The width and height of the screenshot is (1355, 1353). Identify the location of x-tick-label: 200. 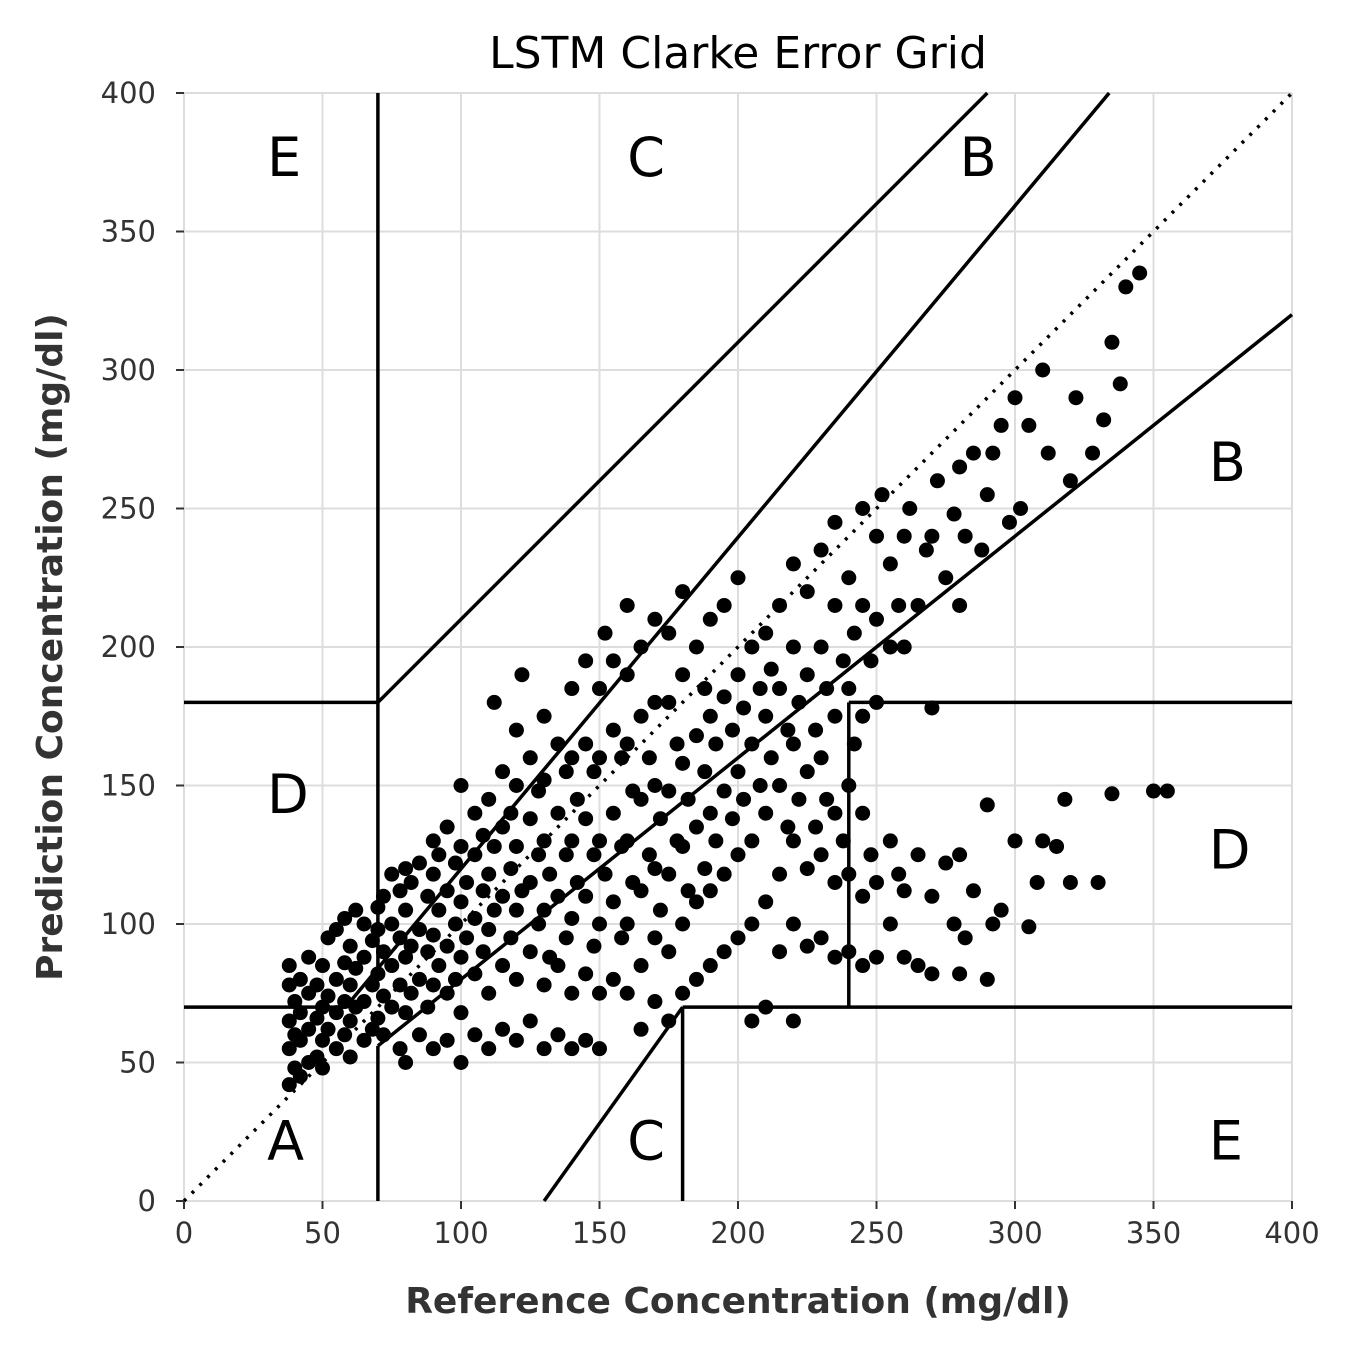
(737, 1233).